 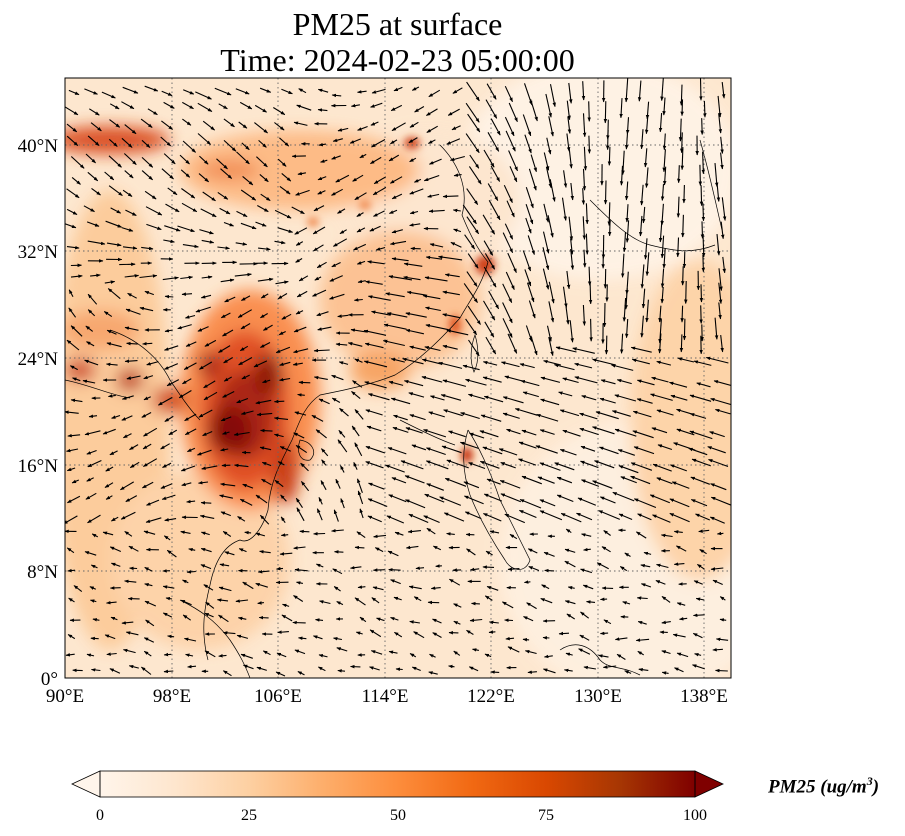 I want to click on map-title: PM25 at surface, so click(x=397, y=24).